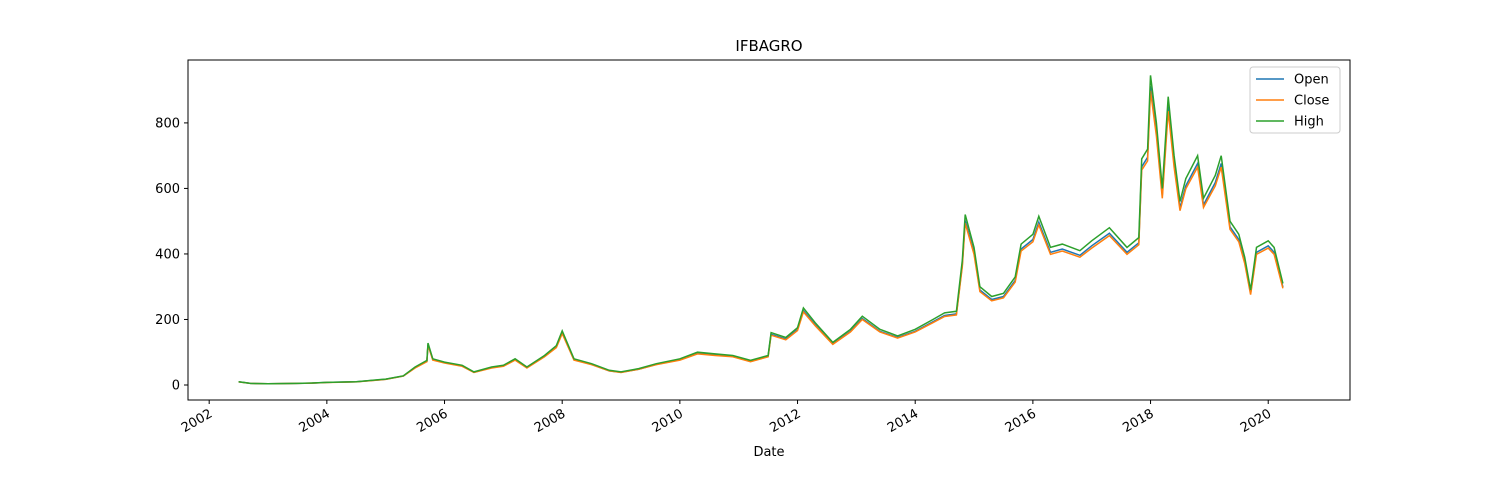  Describe the element at coordinates (768, 46) in the screenshot. I see `chart-title: IFBAGRO` at that location.